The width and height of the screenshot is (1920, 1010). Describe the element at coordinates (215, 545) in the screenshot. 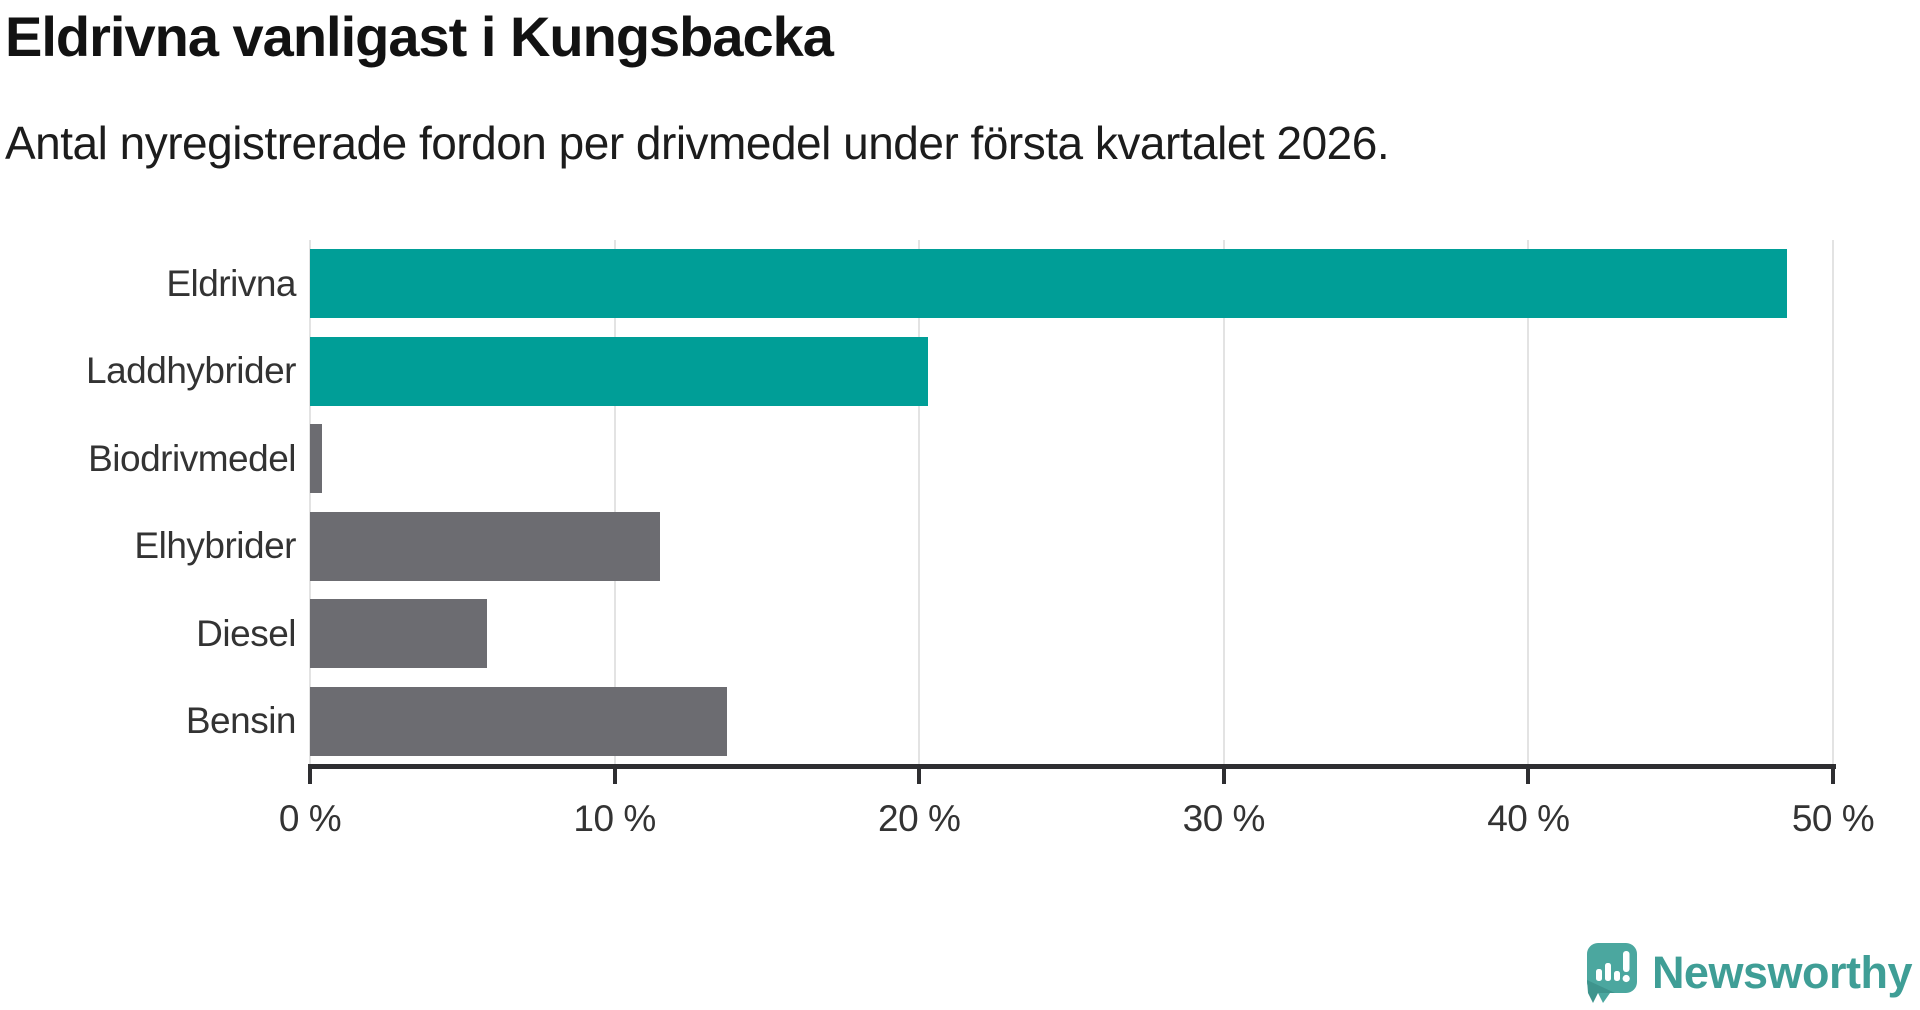

I see `category-label-elhybrider: Elhybrider` at that location.